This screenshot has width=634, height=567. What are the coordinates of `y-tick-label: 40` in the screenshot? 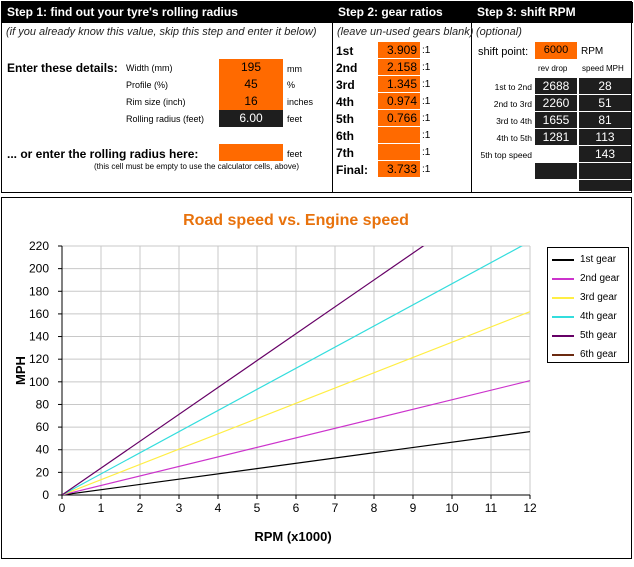 It's located at (43, 450).